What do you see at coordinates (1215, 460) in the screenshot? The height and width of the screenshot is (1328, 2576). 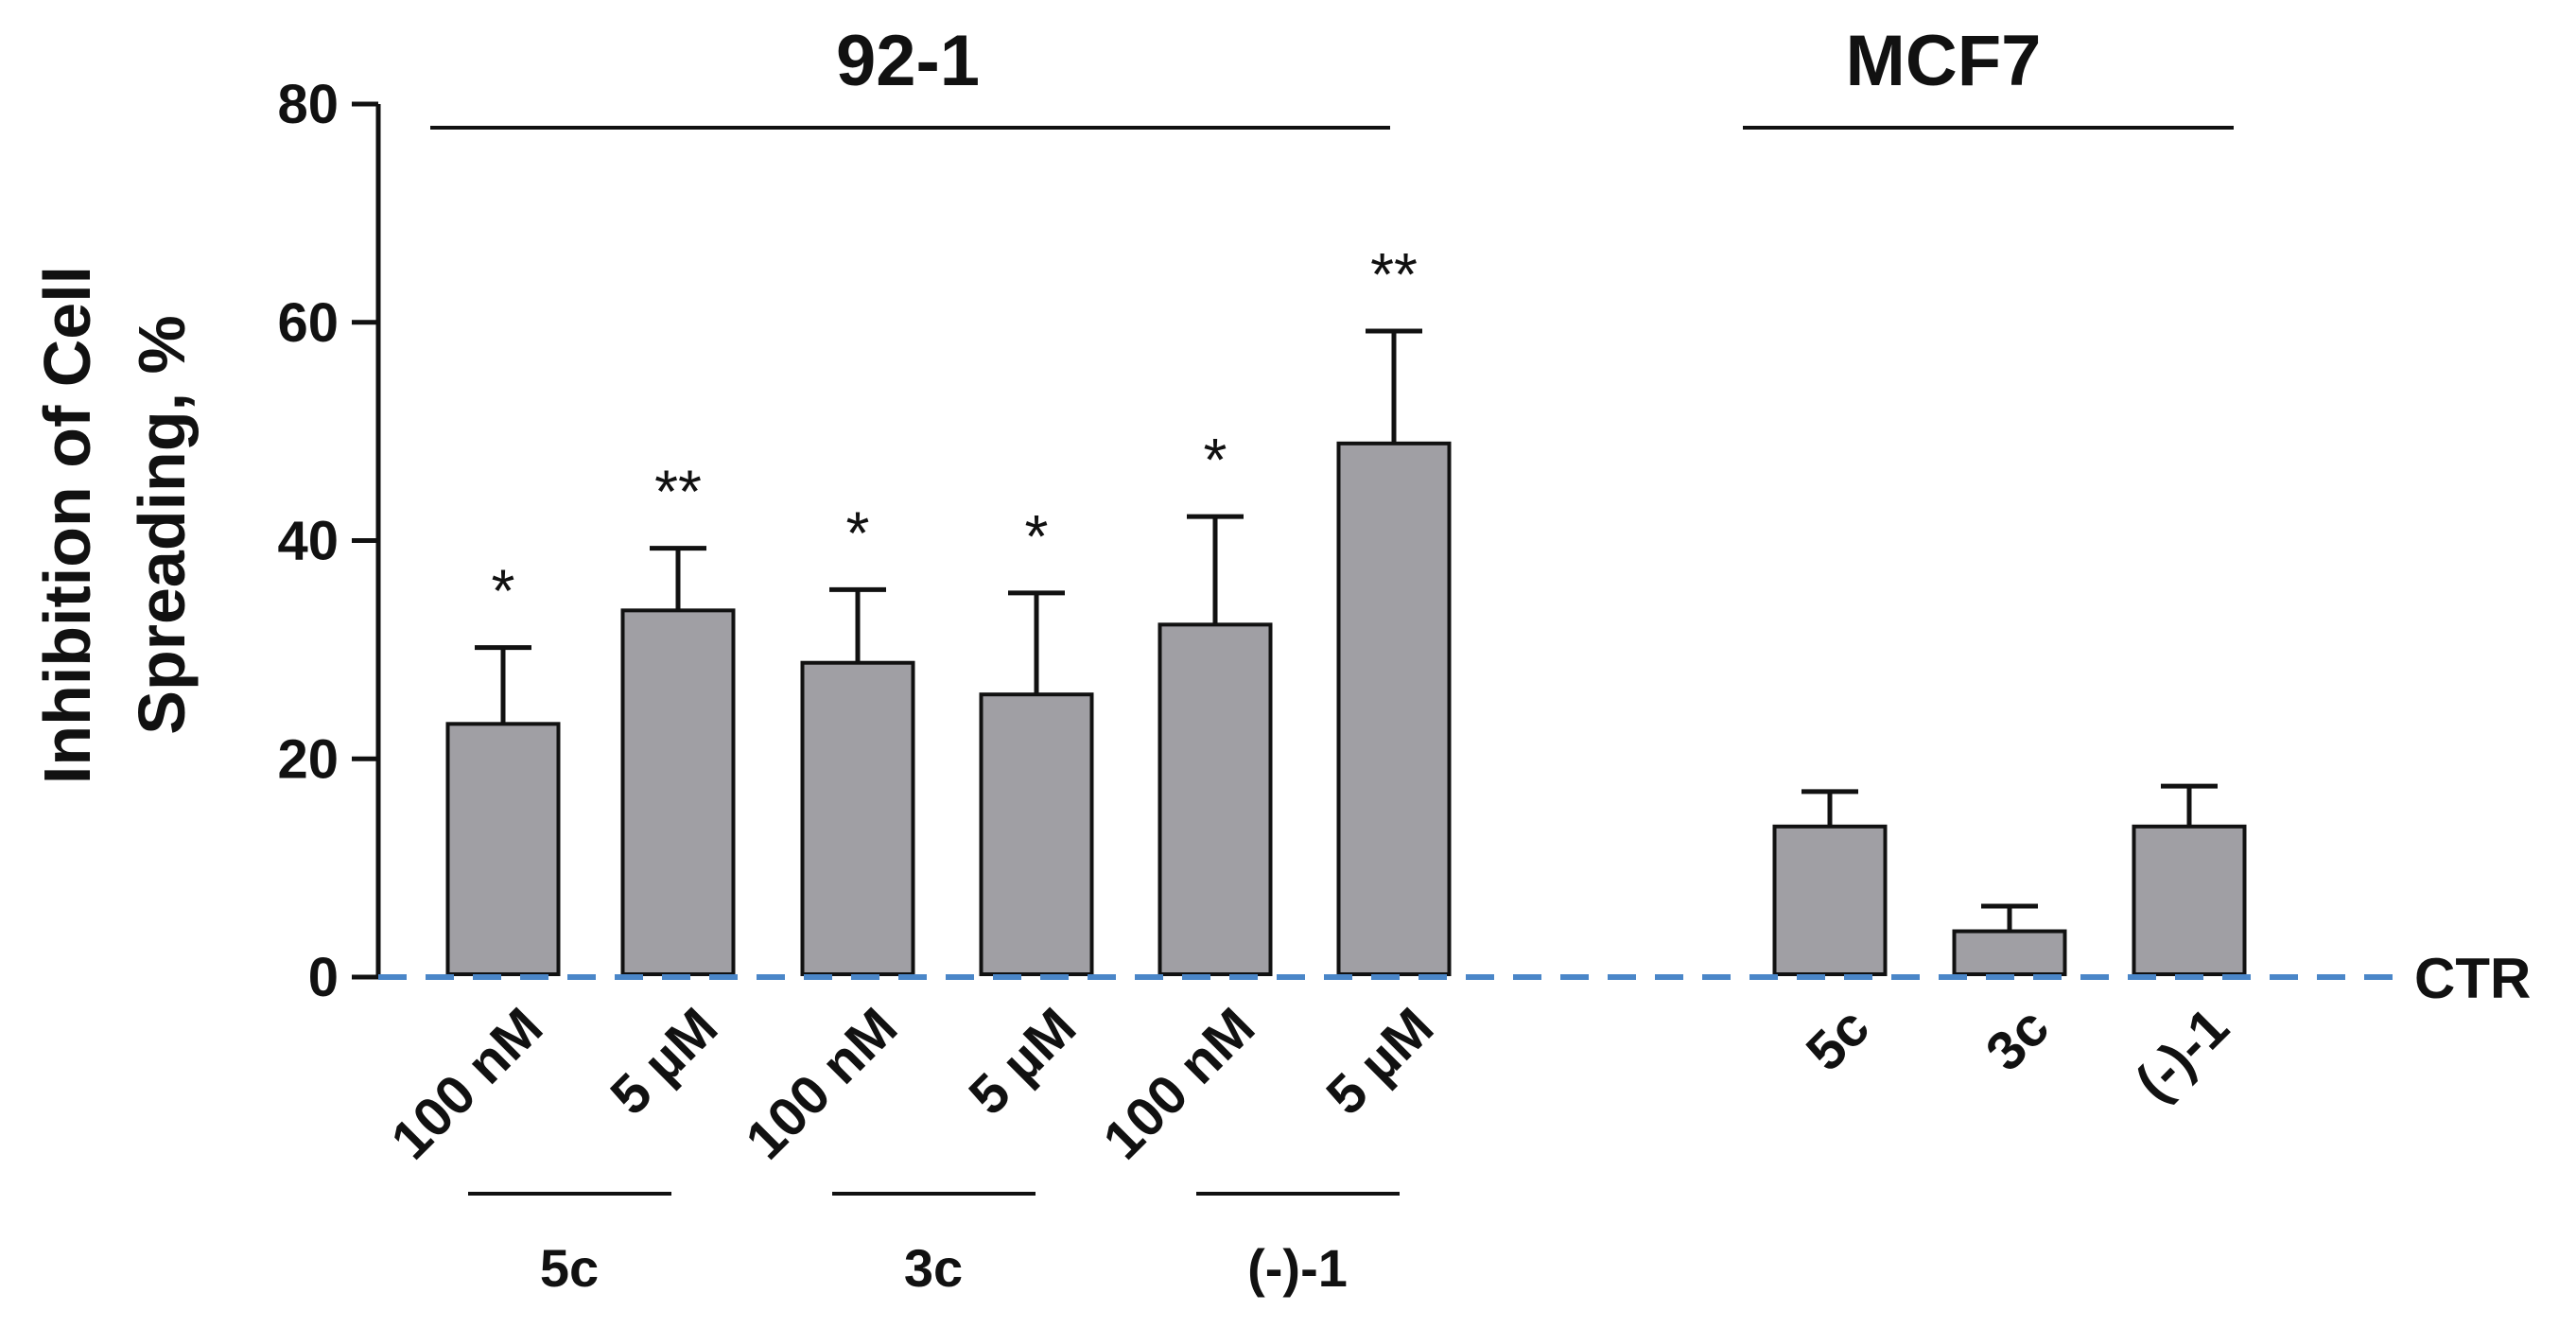 I see `significance-g0-b4: *` at bounding box center [1215, 460].